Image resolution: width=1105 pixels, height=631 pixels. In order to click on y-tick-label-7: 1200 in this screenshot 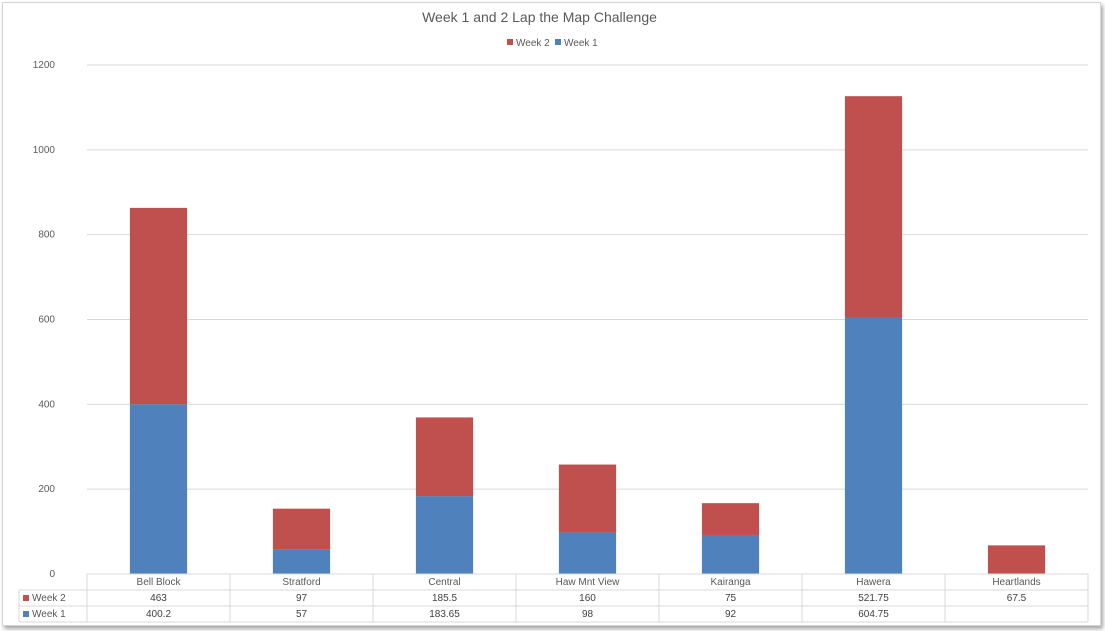, I will do `click(44, 65)`.